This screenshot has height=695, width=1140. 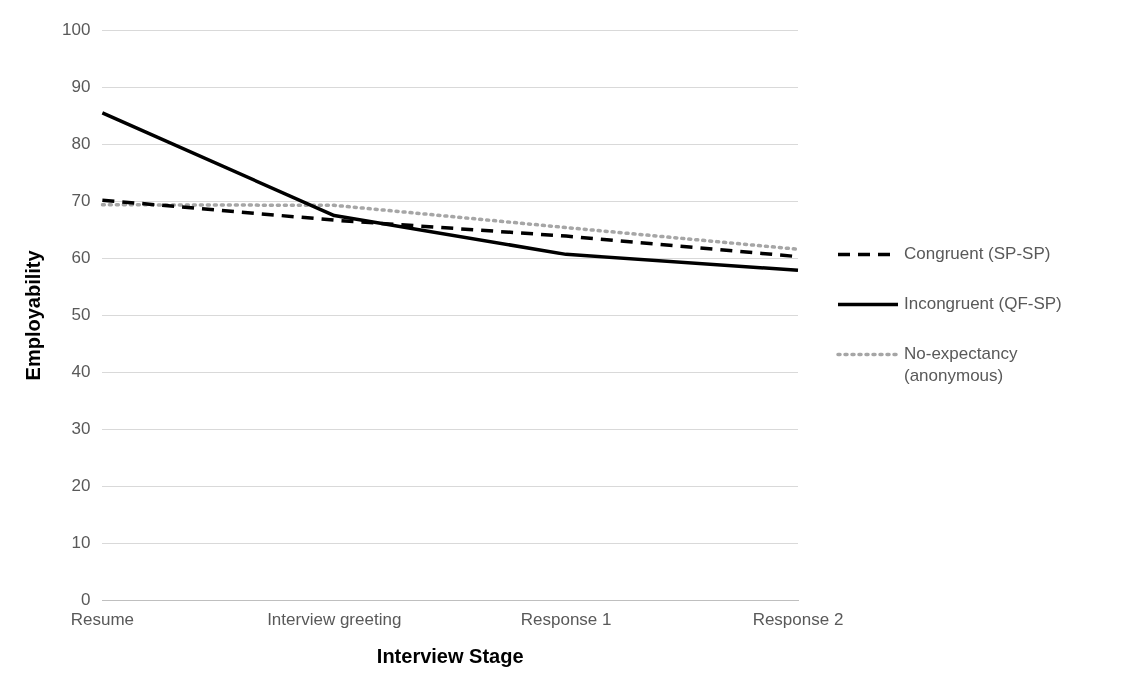 I want to click on y-tick-label: 70, so click(x=81, y=201).